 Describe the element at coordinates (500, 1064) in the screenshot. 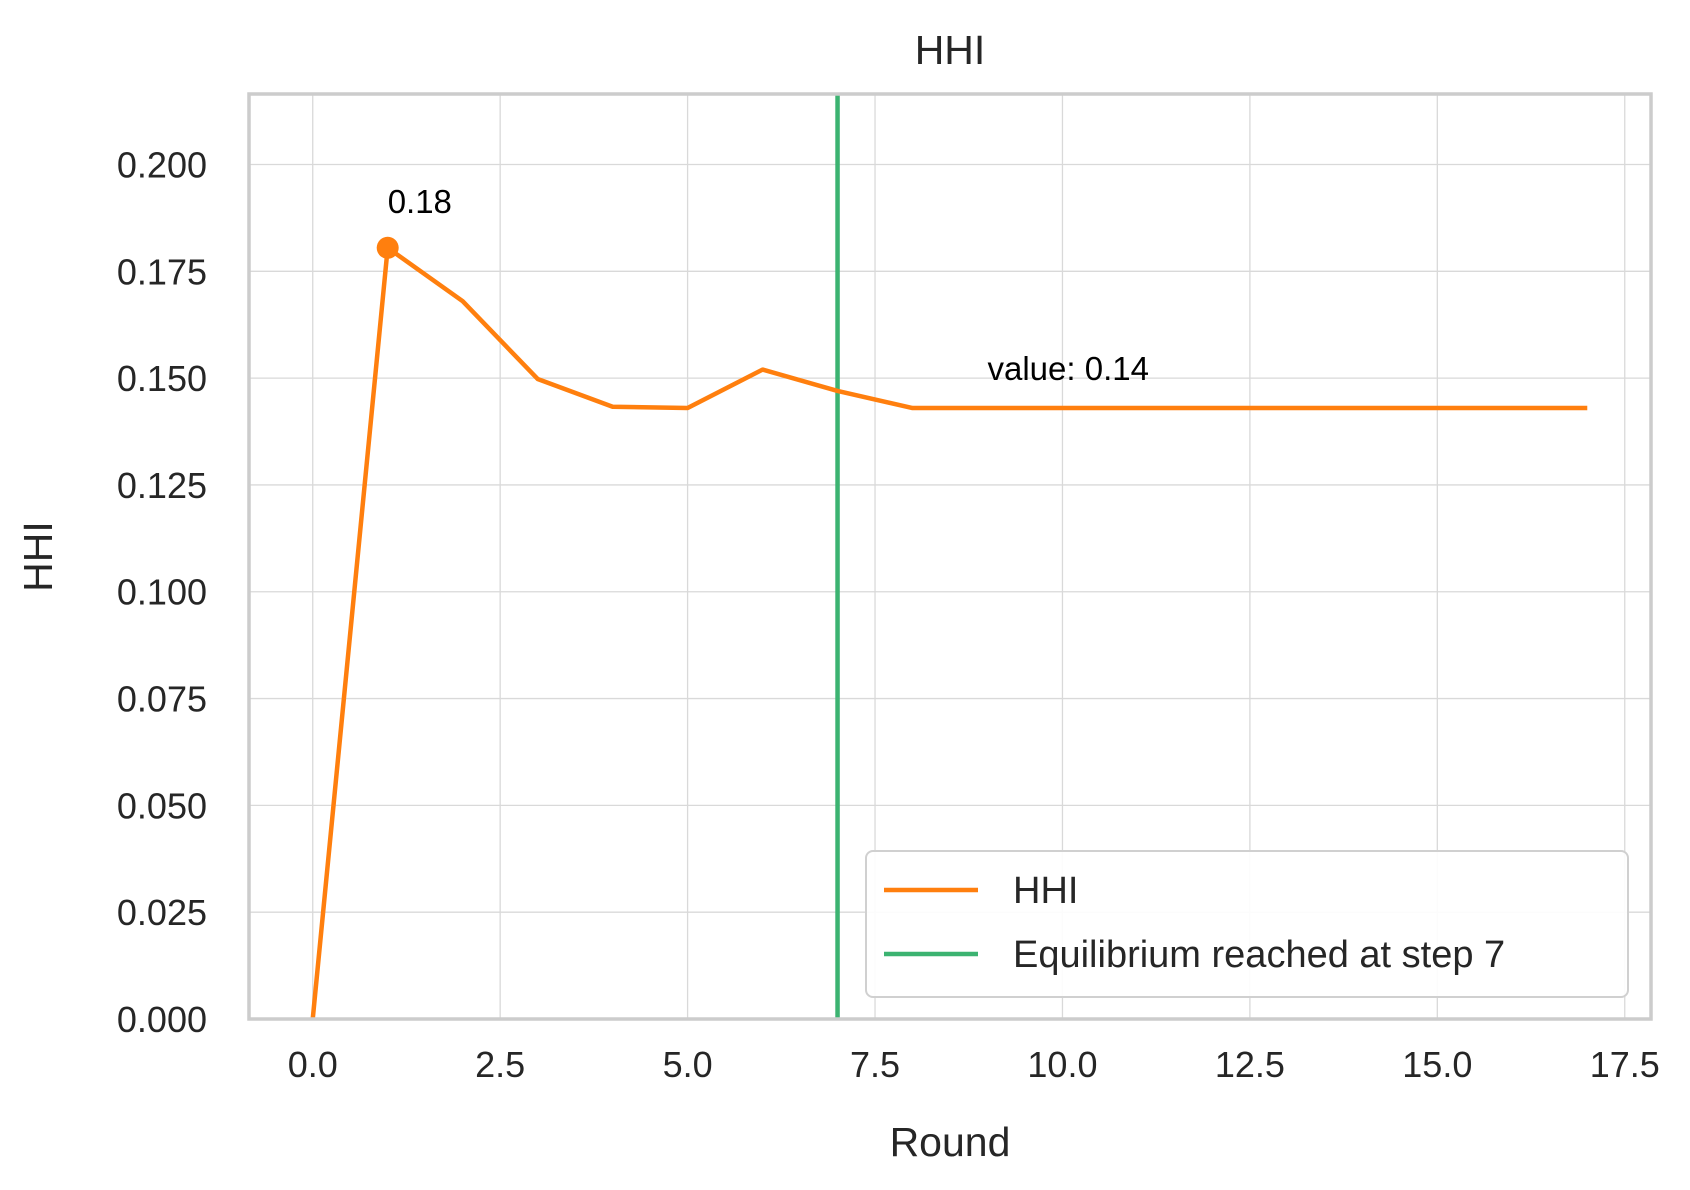

I see `x-tick-label: 2.5` at that location.